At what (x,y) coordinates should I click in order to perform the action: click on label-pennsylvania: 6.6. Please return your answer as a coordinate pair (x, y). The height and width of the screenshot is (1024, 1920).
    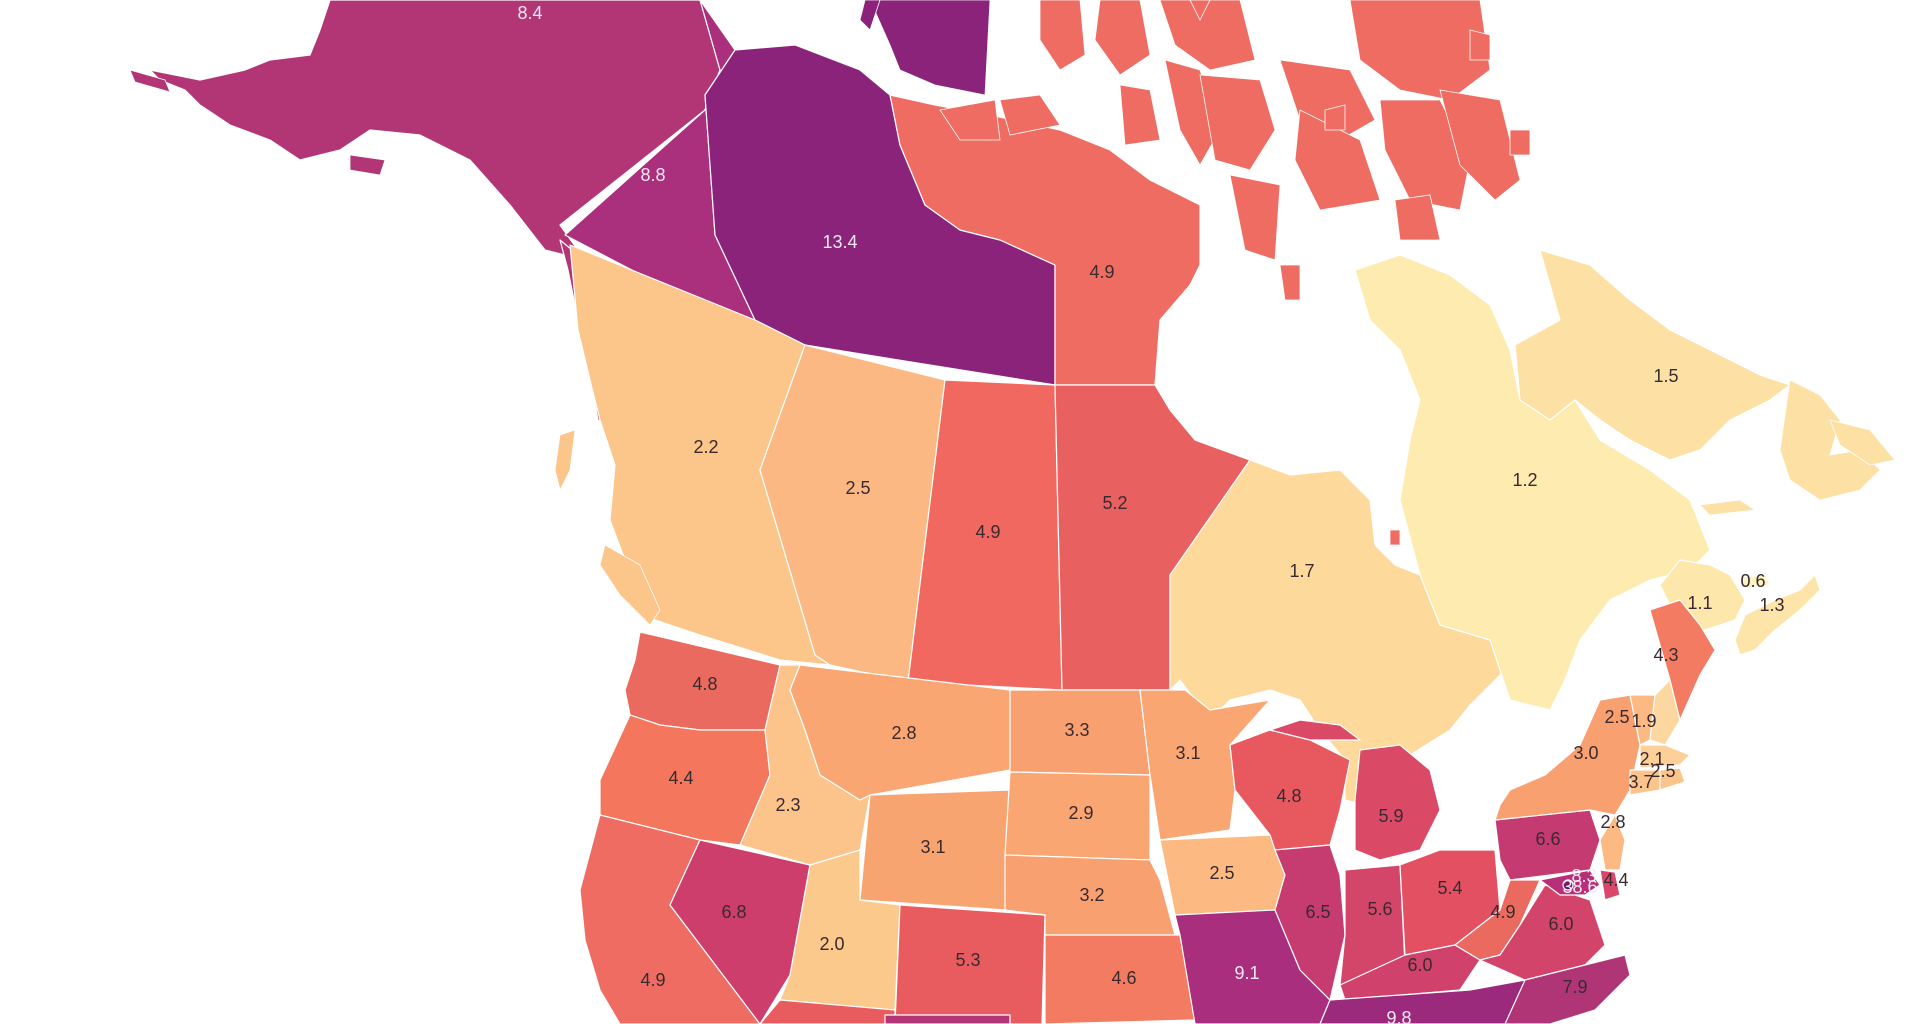
    Looking at the image, I should click on (1547, 839).